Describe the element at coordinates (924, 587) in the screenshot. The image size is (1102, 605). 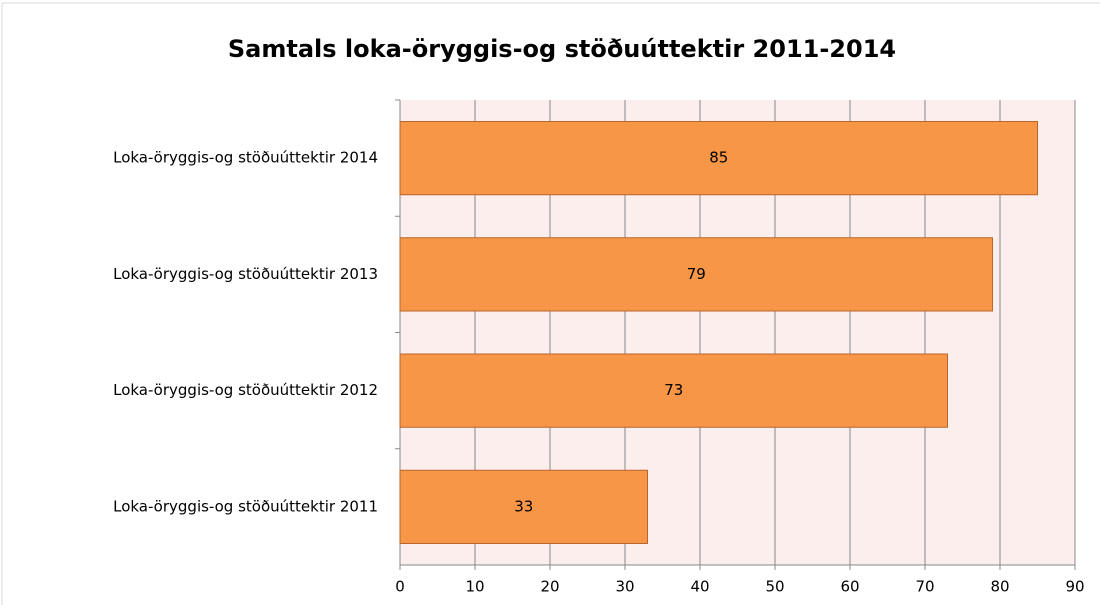
I see `x-tick-label: 70` at that location.